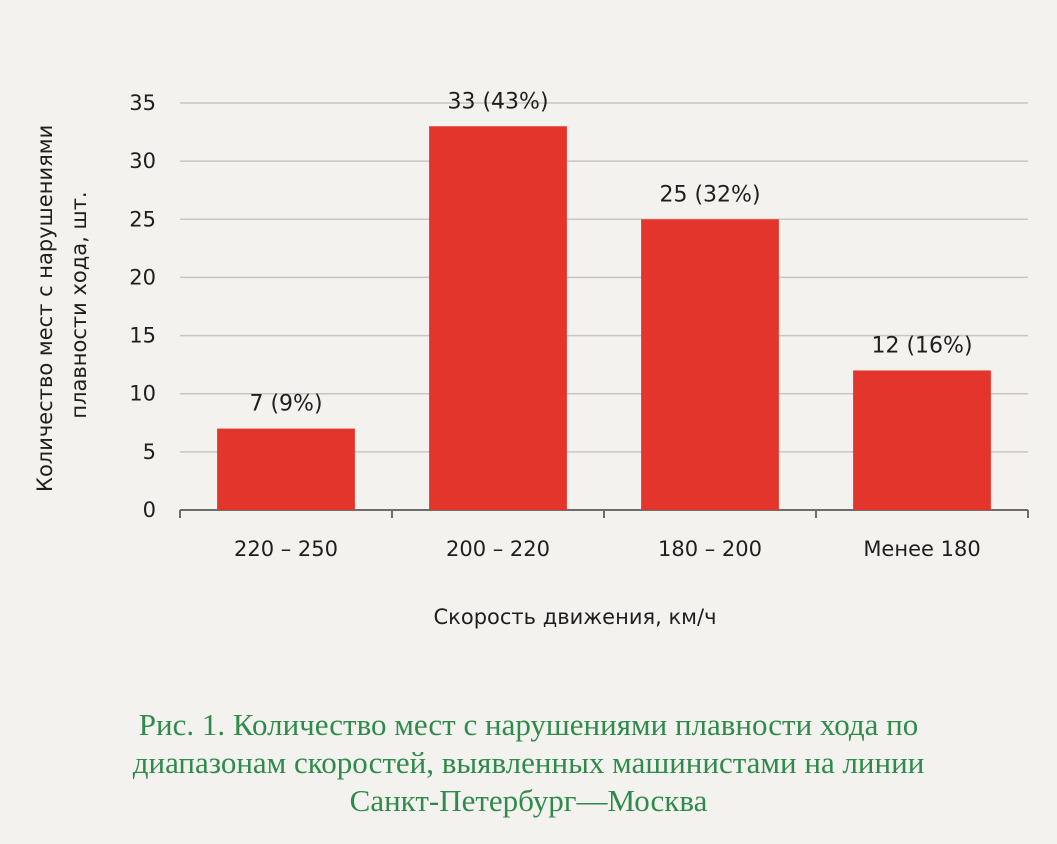 The width and height of the screenshot is (1057, 844). Describe the element at coordinates (149, 452) in the screenshot. I see `y-tick-label: 5` at that location.